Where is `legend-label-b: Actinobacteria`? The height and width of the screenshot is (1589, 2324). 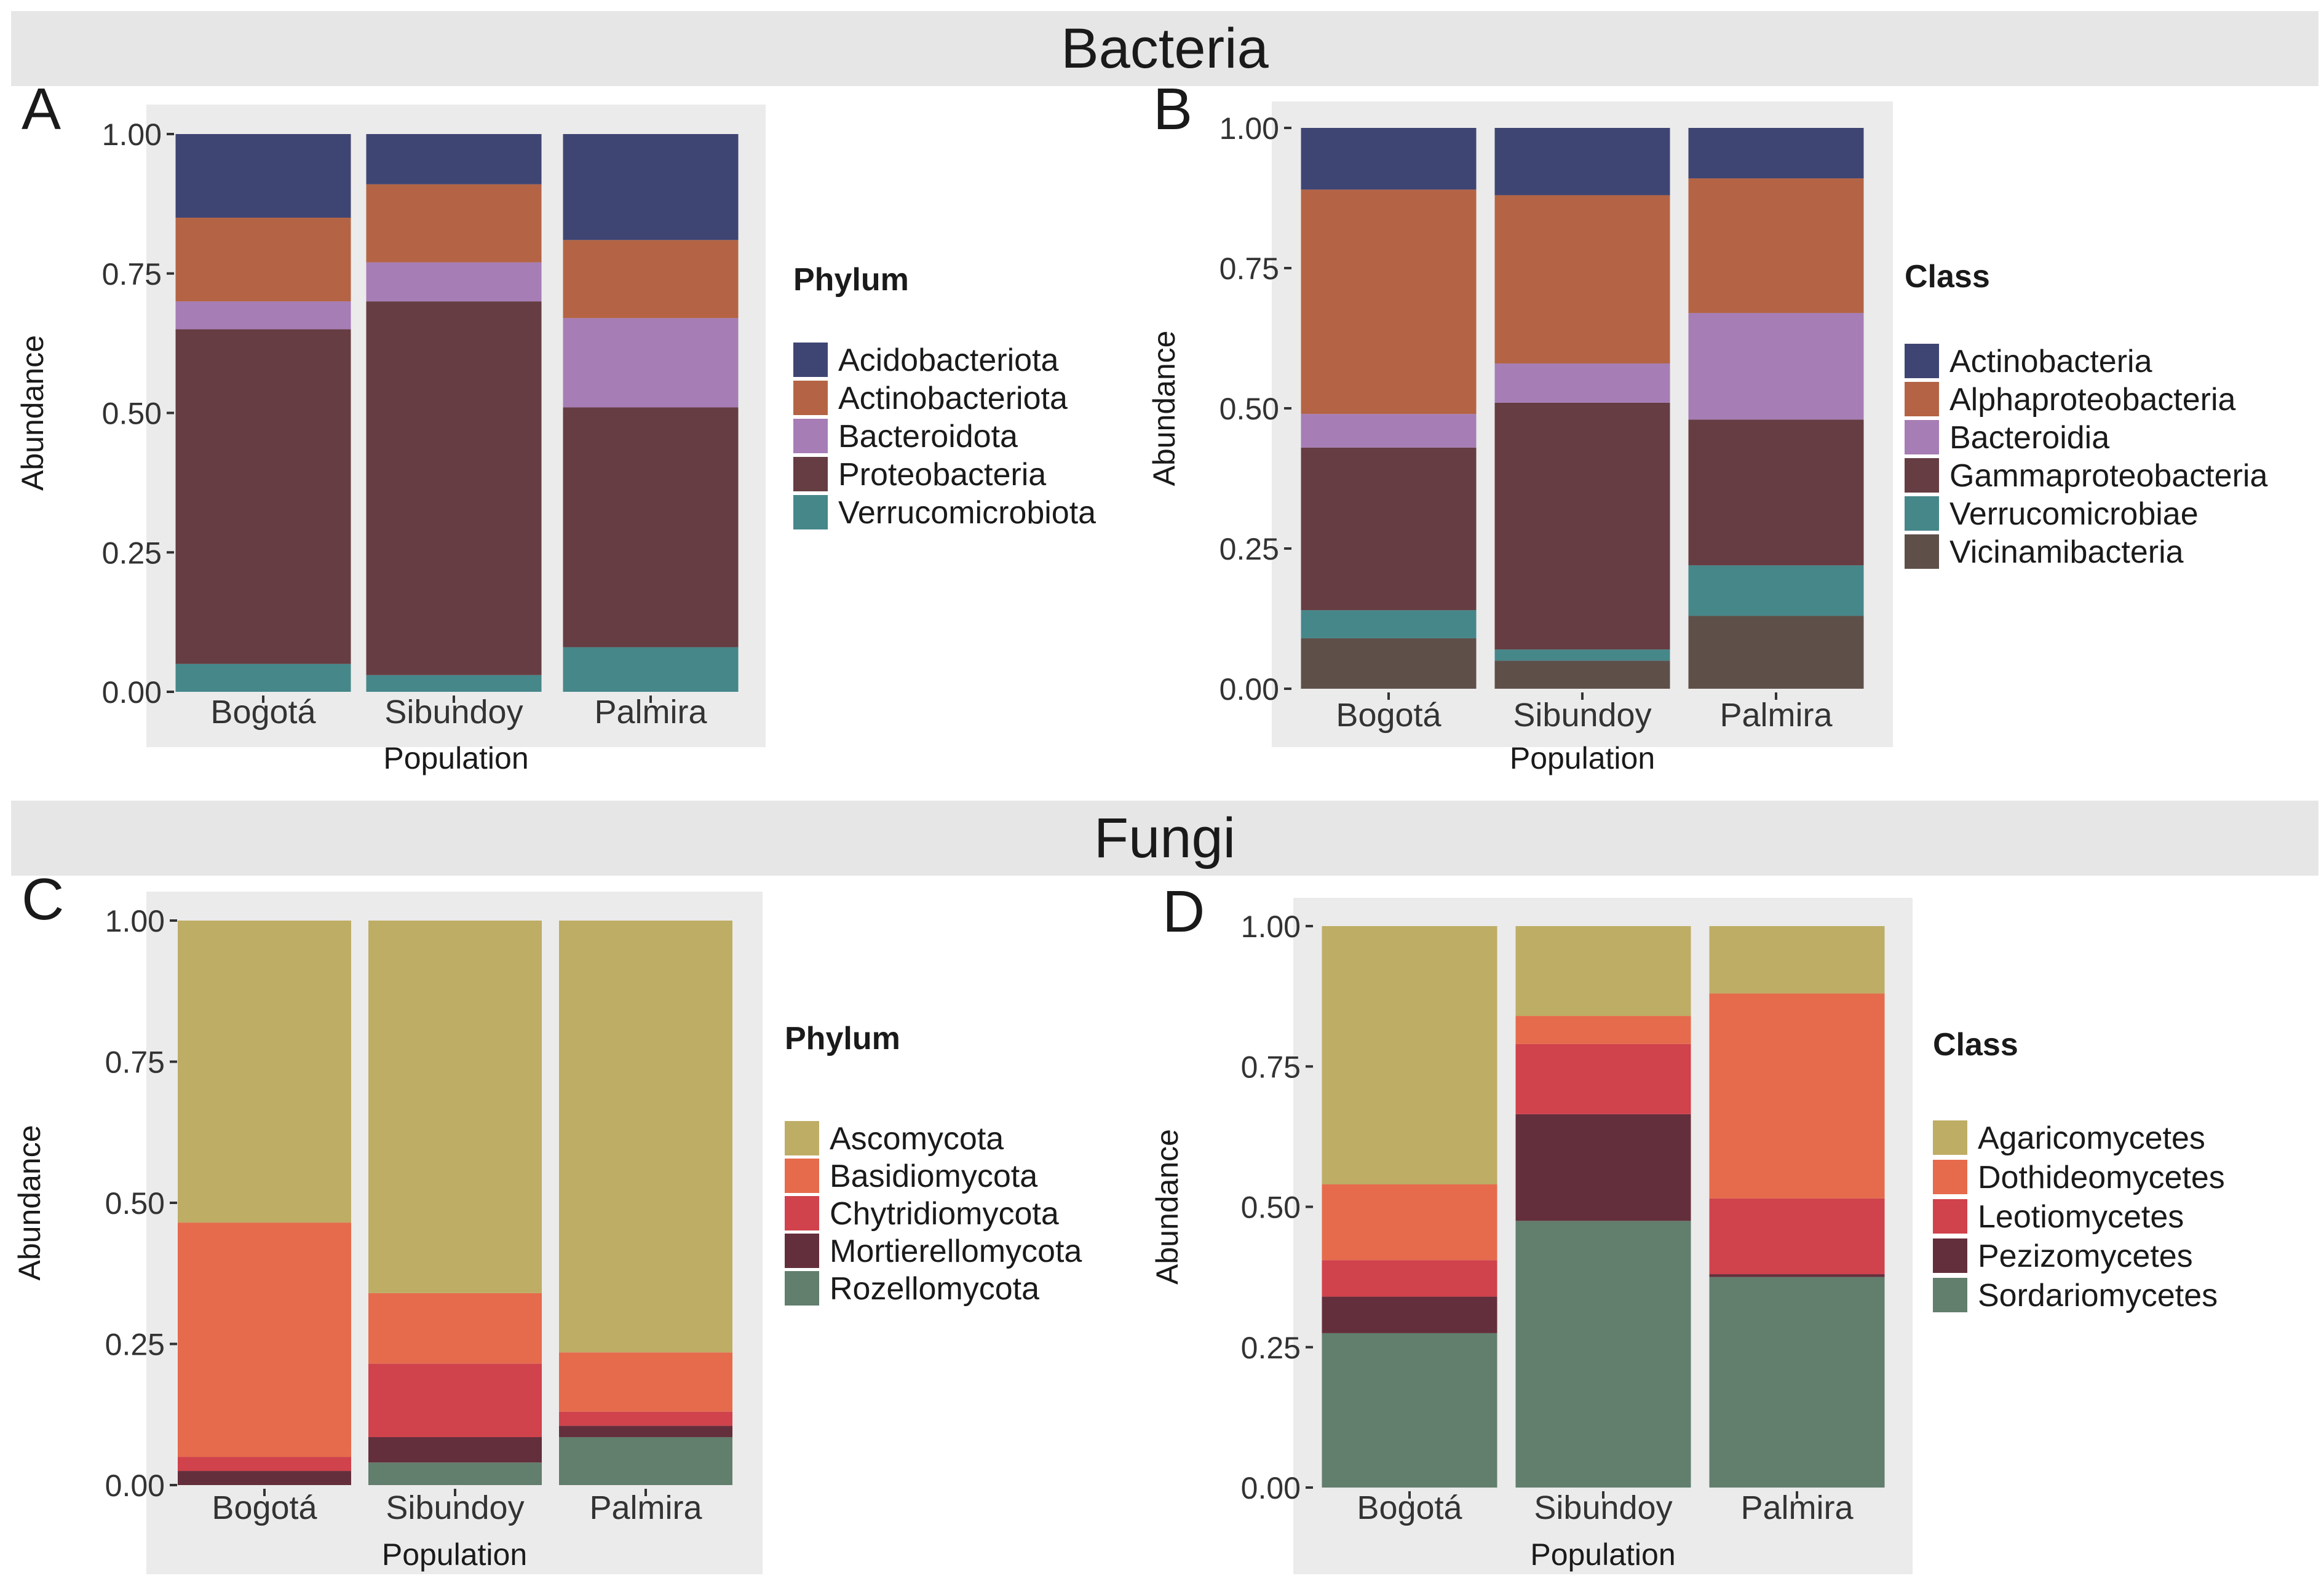 legend-label-b: Actinobacteria is located at coordinates (2051, 362).